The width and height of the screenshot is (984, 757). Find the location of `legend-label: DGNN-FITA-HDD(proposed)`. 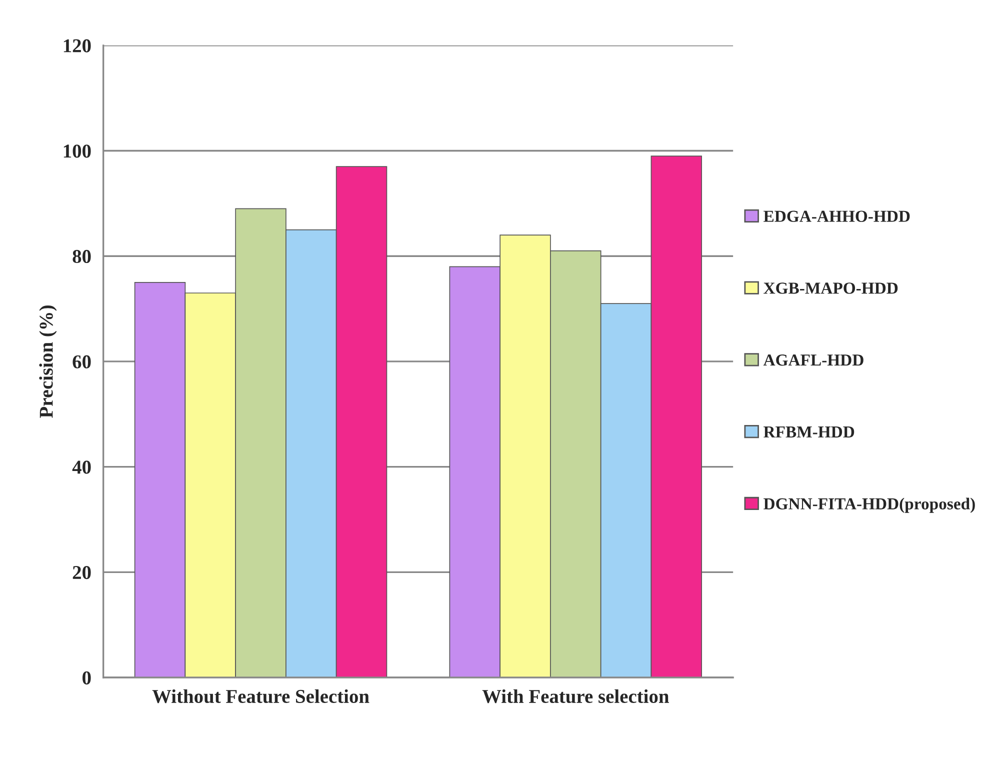

legend-label: DGNN-FITA-HDD(proposed) is located at coordinates (869, 505).